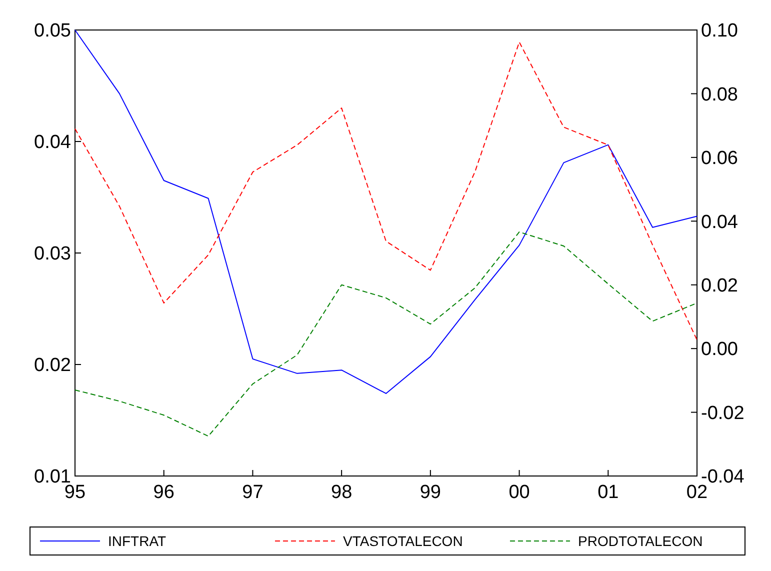  I want to click on y2-tick-label: 0.10, so click(719, 31).